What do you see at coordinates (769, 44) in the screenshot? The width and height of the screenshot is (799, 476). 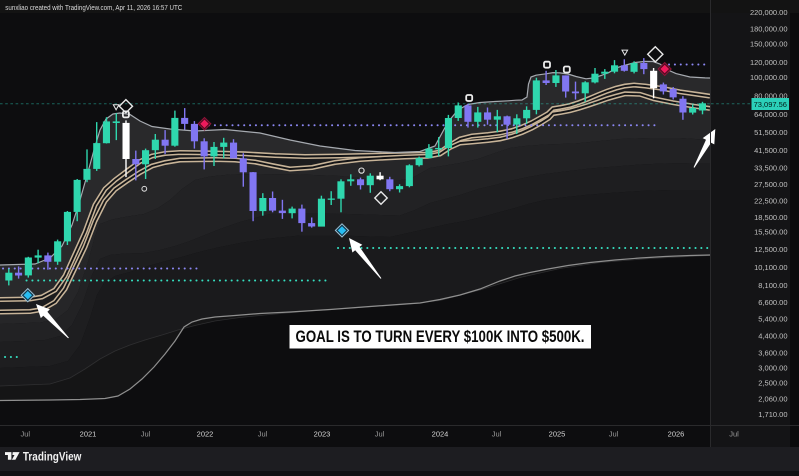 I see `svg-text: 150,000.00` at bounding box center [769, 44].